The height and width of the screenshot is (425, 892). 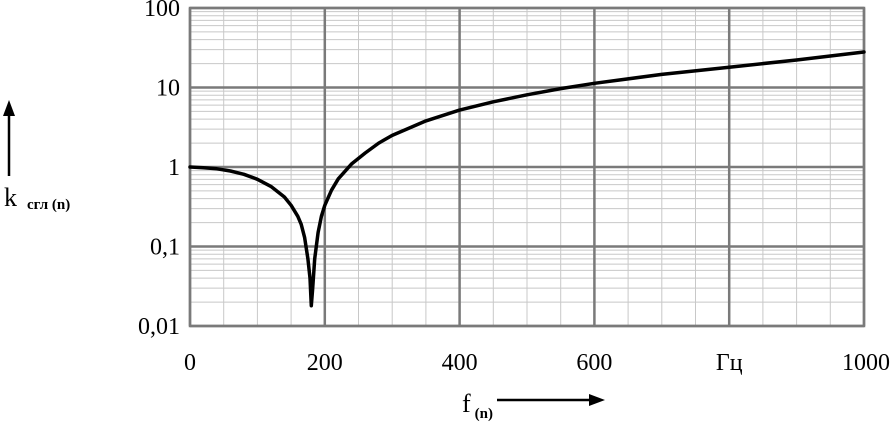 I want to click on x-axis-label: f (n), so click(x=477, y=405).